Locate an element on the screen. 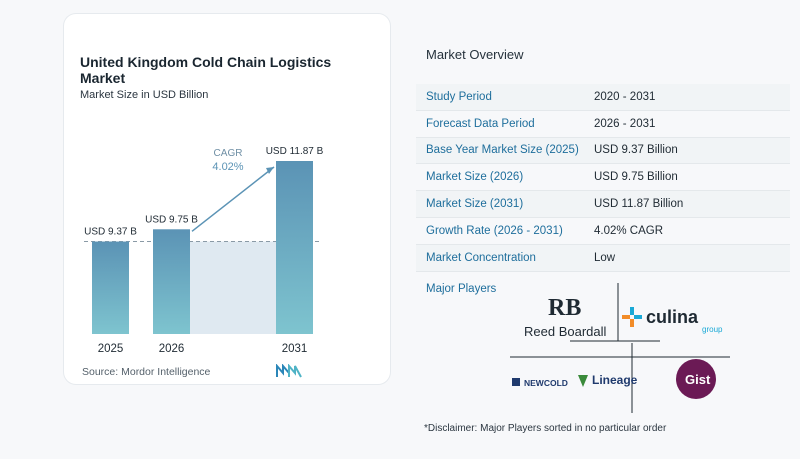 The width and height of the screenshot is (800, 459). overview-row: Market Size (2026) USD 9.75 Billion is located at coordinates (603, 178).